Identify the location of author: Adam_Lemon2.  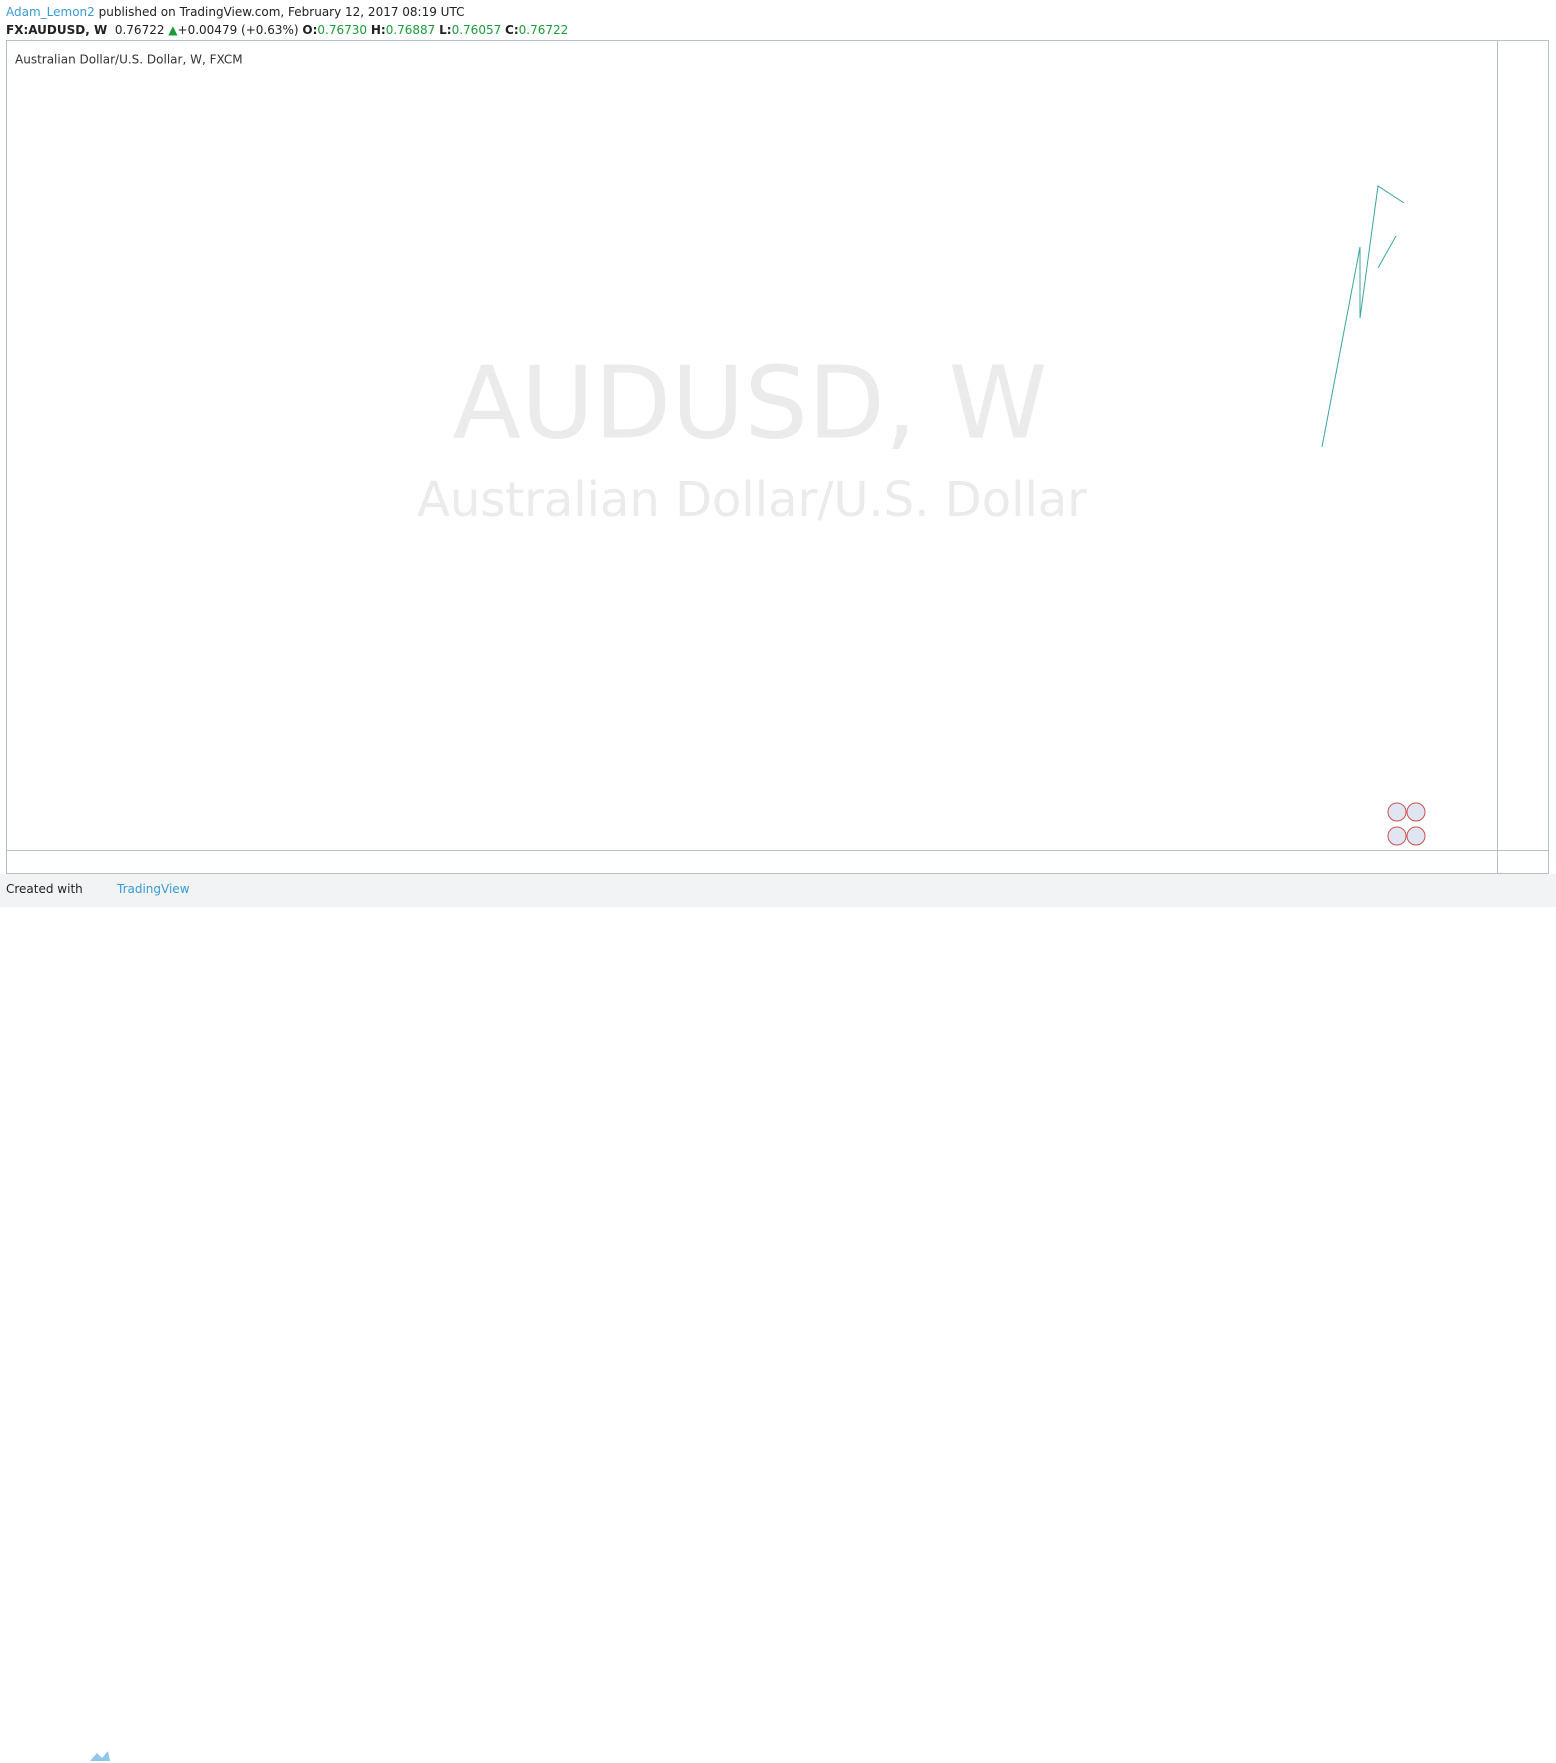
(50, 12).